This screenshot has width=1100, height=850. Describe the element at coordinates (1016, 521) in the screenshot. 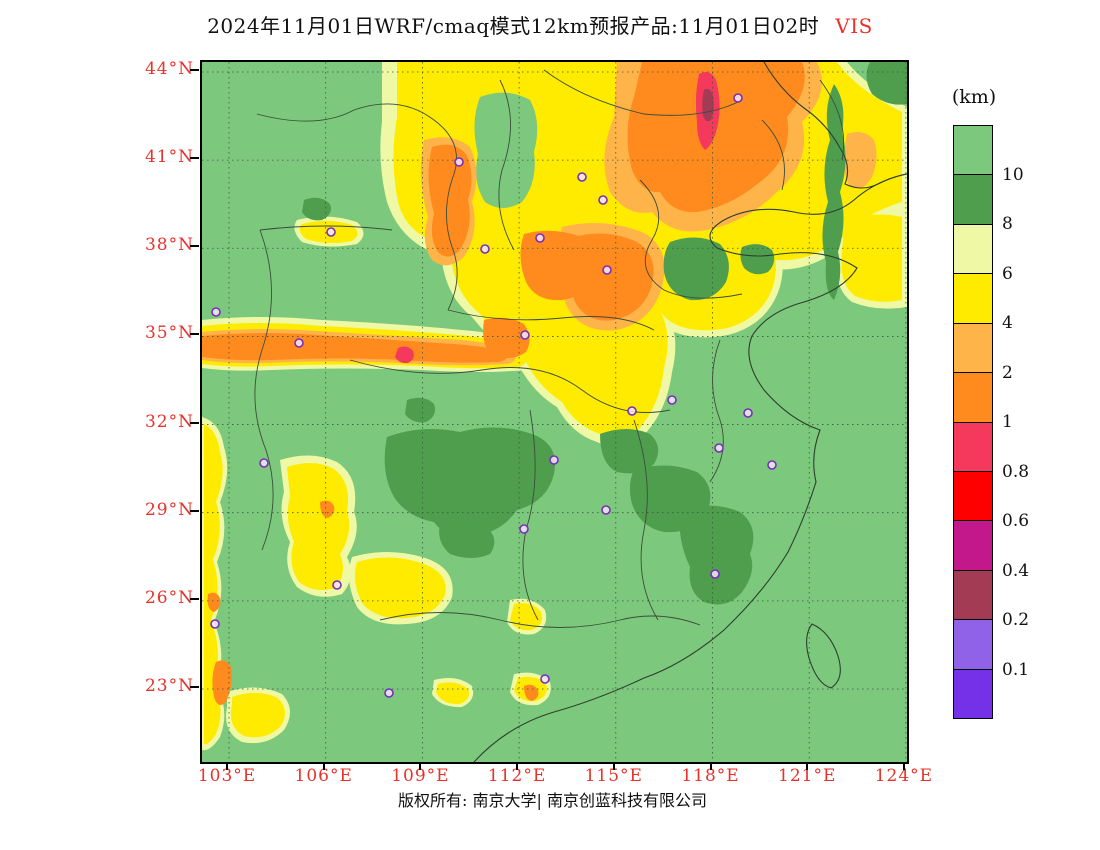

I see `colorbar-tick-label: 0.6` at that location.